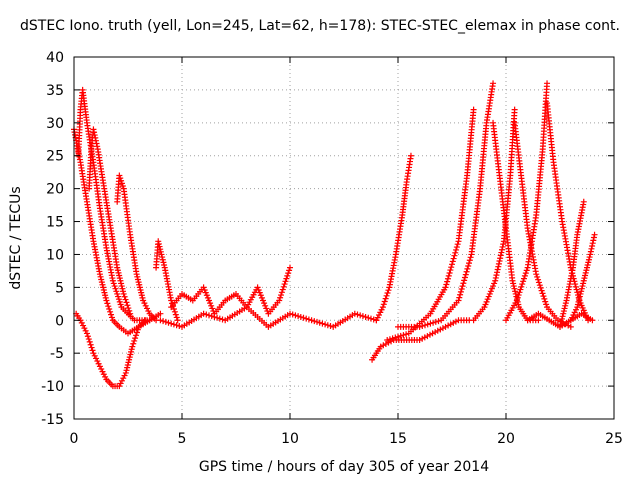  Describe the element at coordinates (55, 157) in the screenshot. I see `y-tick-label: 25` at that location.